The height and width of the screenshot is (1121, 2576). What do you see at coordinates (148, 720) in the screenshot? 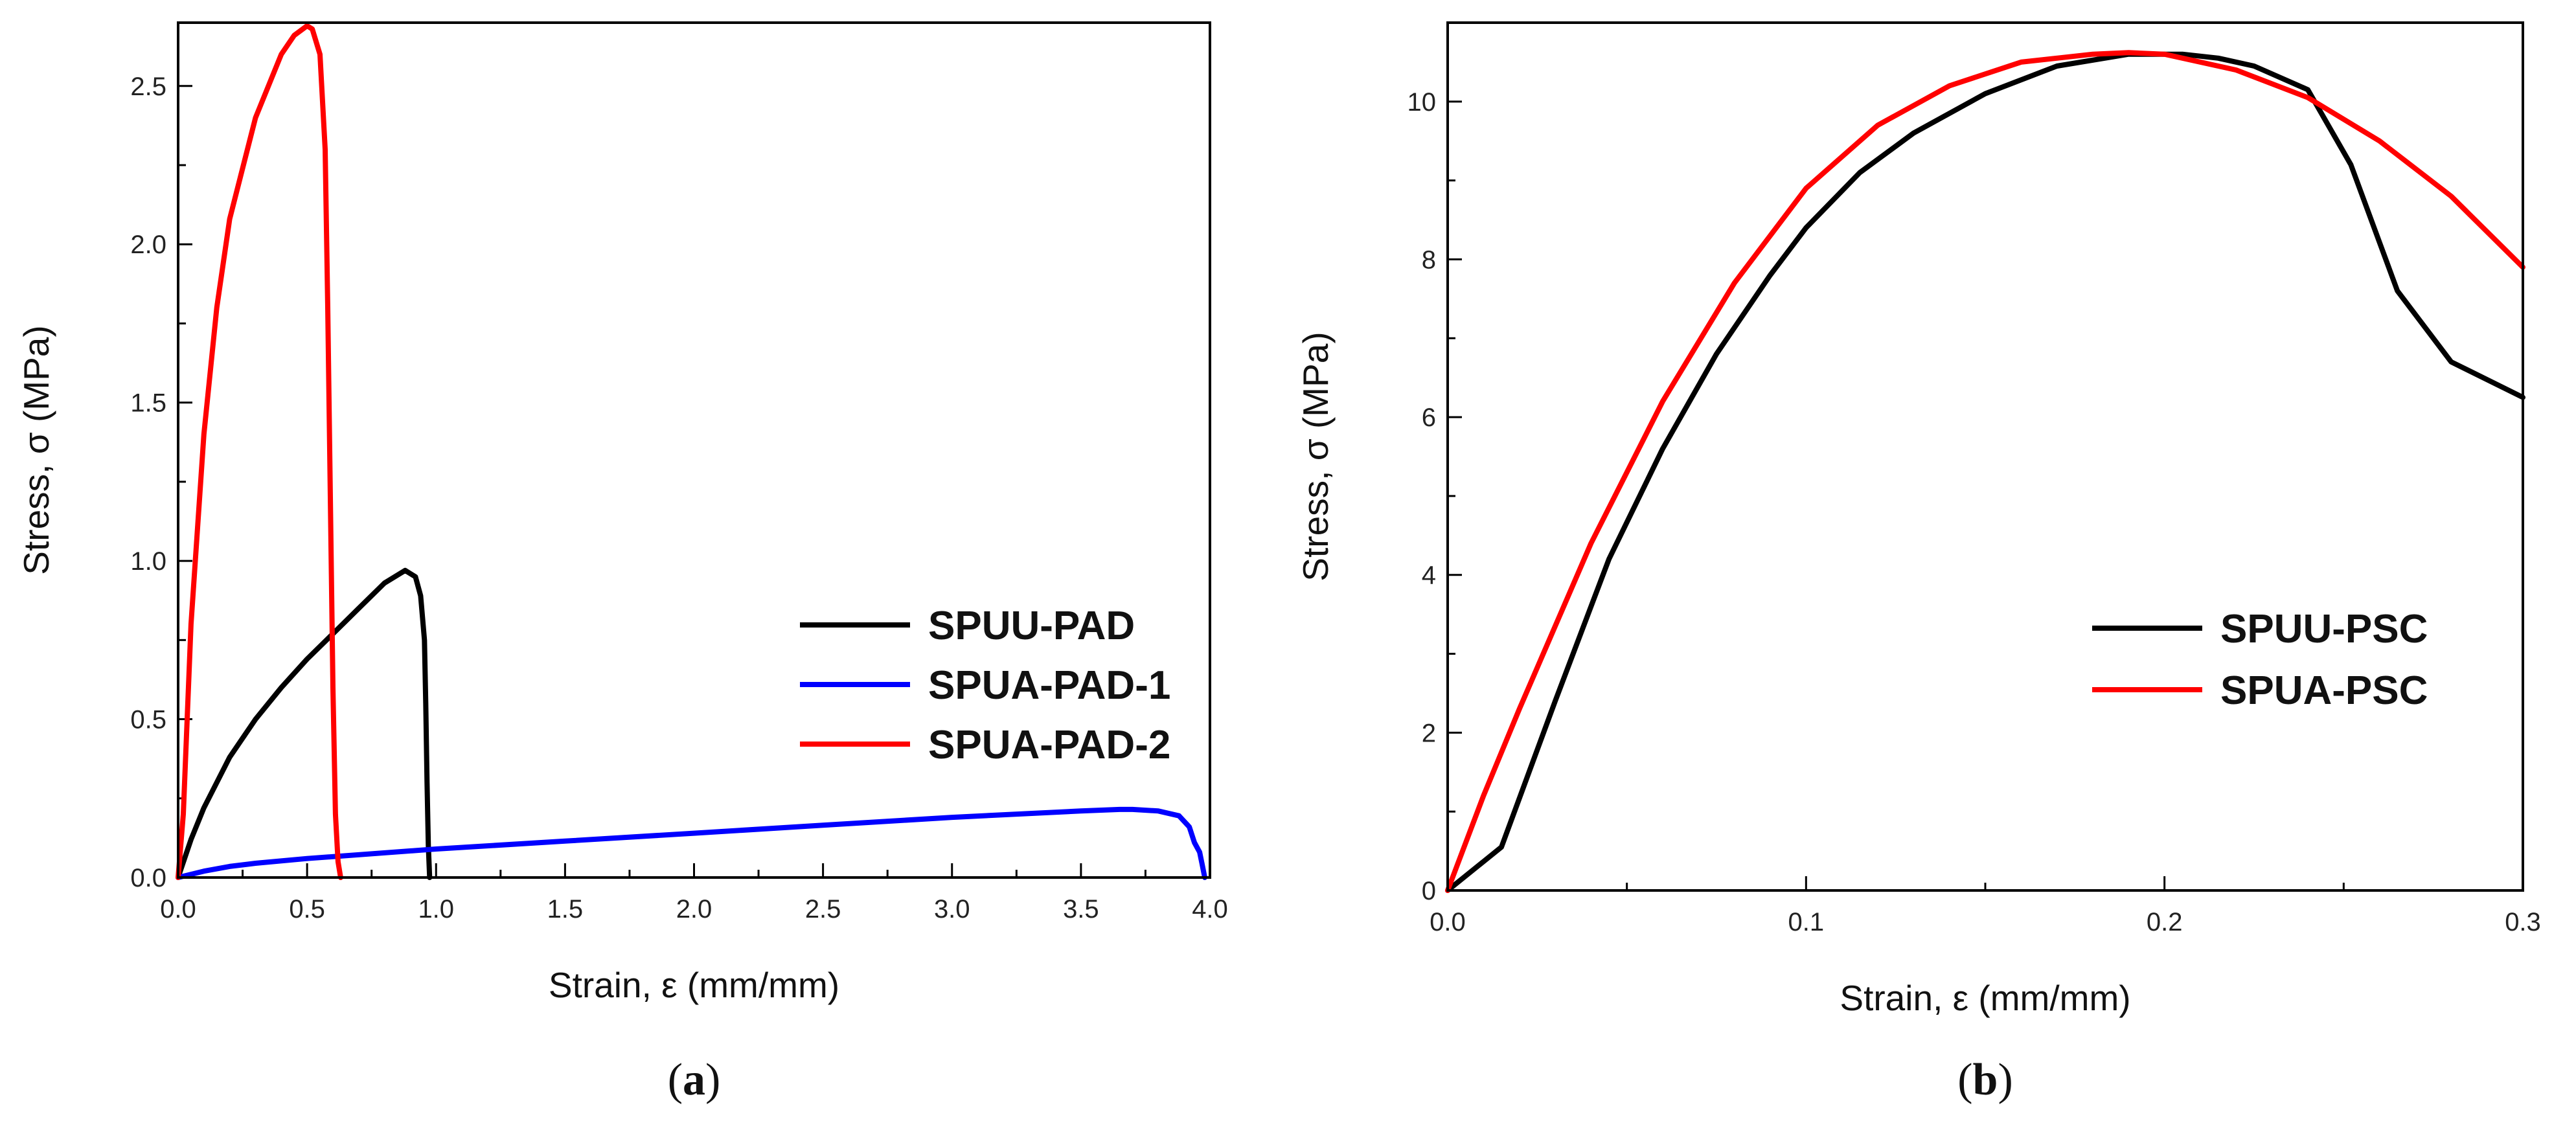
I see `y-tick-label: 0.5` at bounding box center [148, 720].